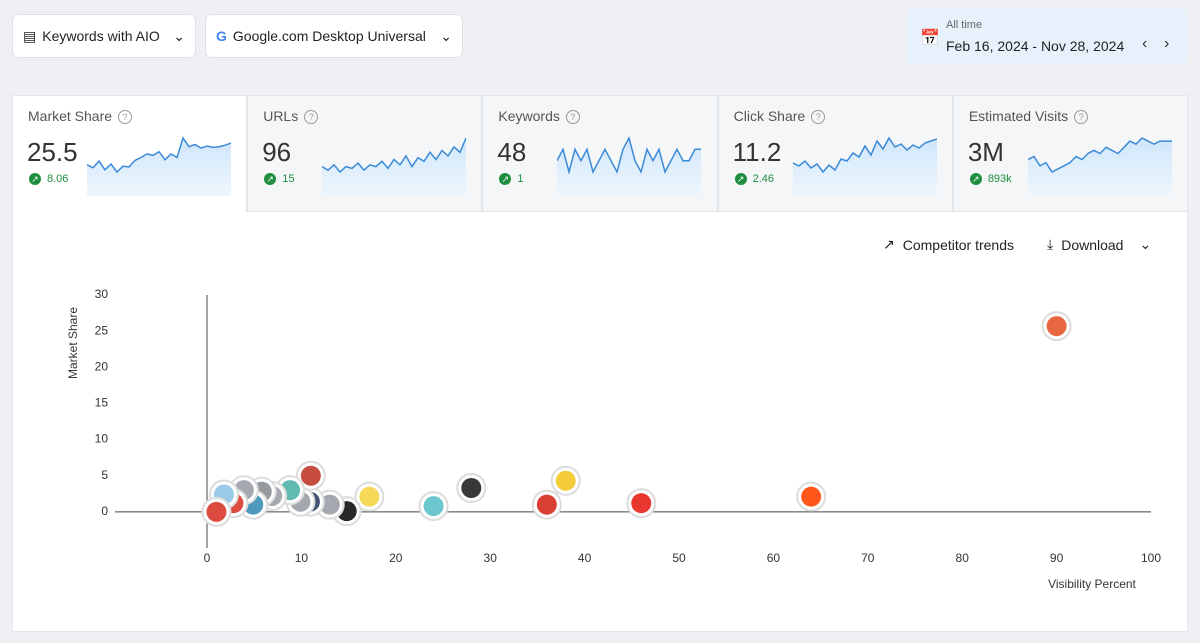 This screenshot has height=643, width=1200. I want to click on date-label: All time, so click(964, 25).